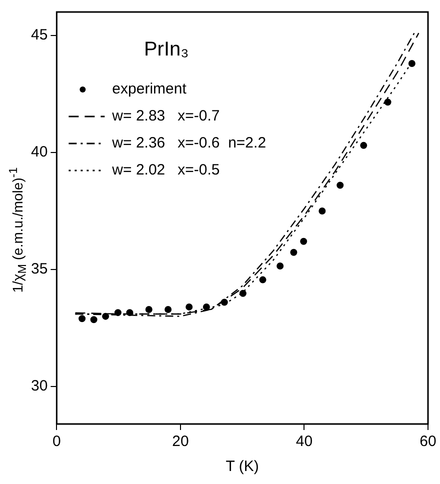 This screenshot has width=440, height=484. Describe the element at coordinates (39, 152) in the screenshot. I see `y-tick-label: 40` at that location.